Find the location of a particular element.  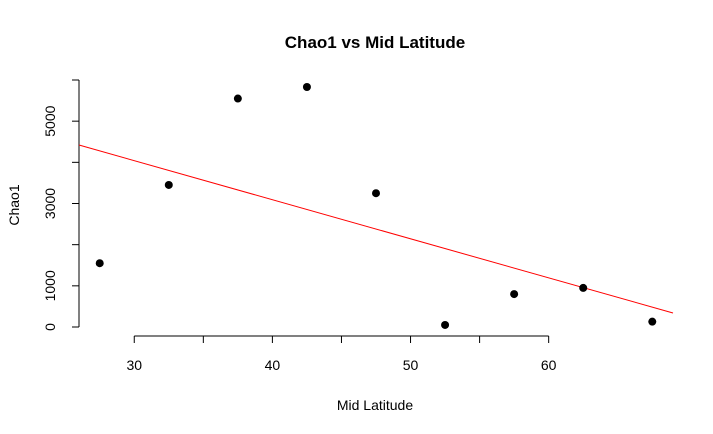

x-tick-label: 60 is located at coordinates (549, 365).